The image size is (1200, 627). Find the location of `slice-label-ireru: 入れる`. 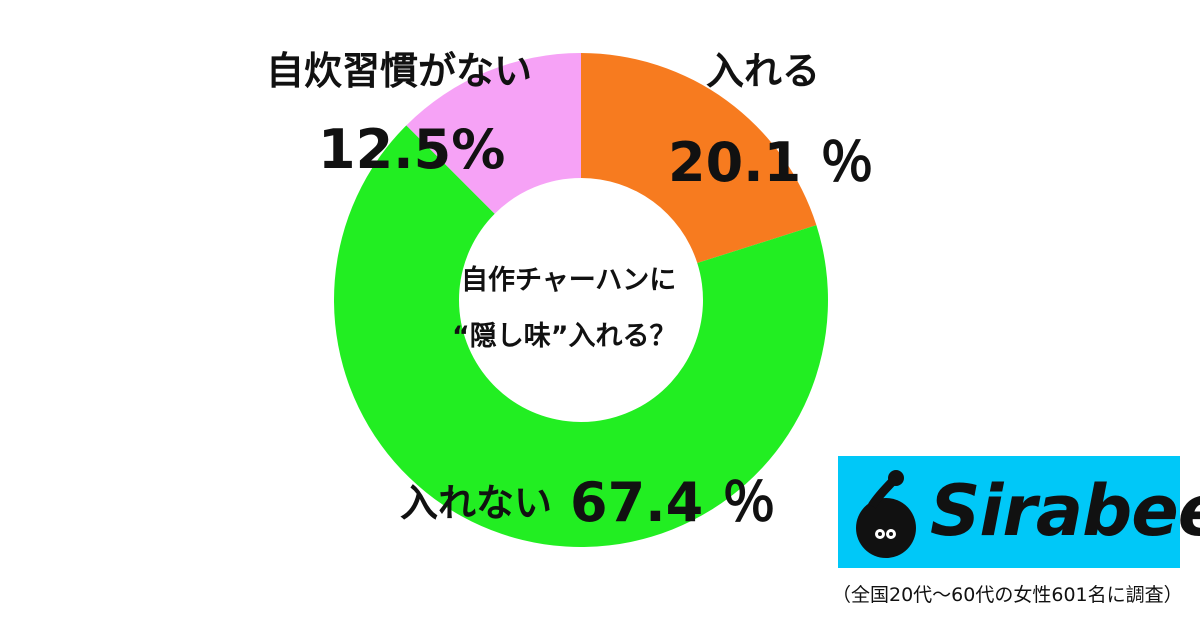

slice-label-ireru: 入れる is located at coordinates (763, 71).